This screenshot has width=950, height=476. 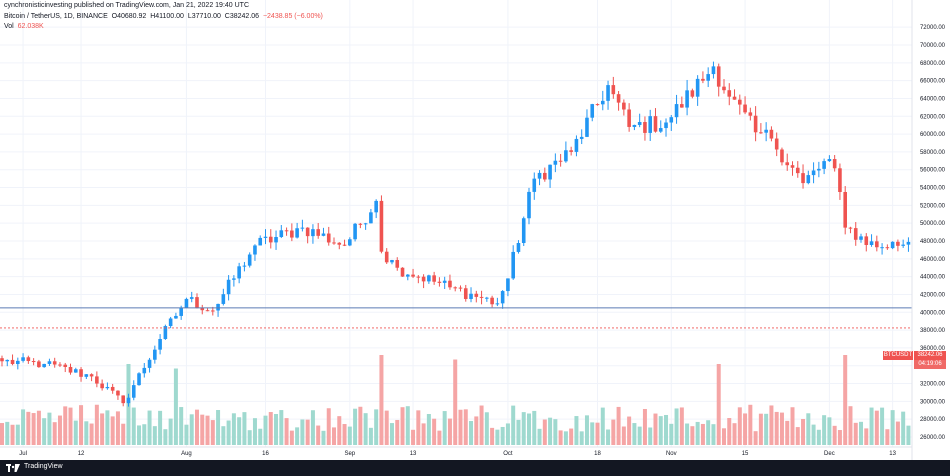 What do you see at coordinates (933, 313) in the screenshot?
I see `price-tick-label: 40000.00` at bounding box center [933, 313].